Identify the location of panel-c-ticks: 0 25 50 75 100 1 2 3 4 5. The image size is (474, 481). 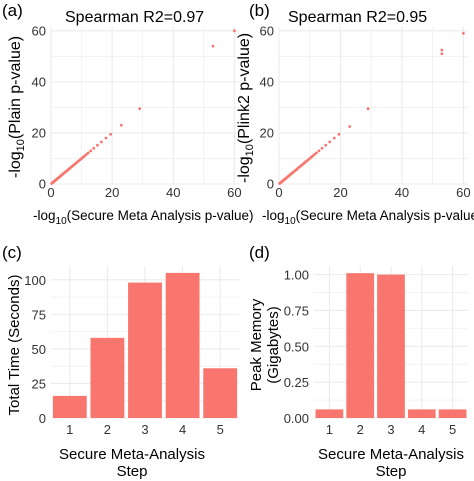
(124, 355).